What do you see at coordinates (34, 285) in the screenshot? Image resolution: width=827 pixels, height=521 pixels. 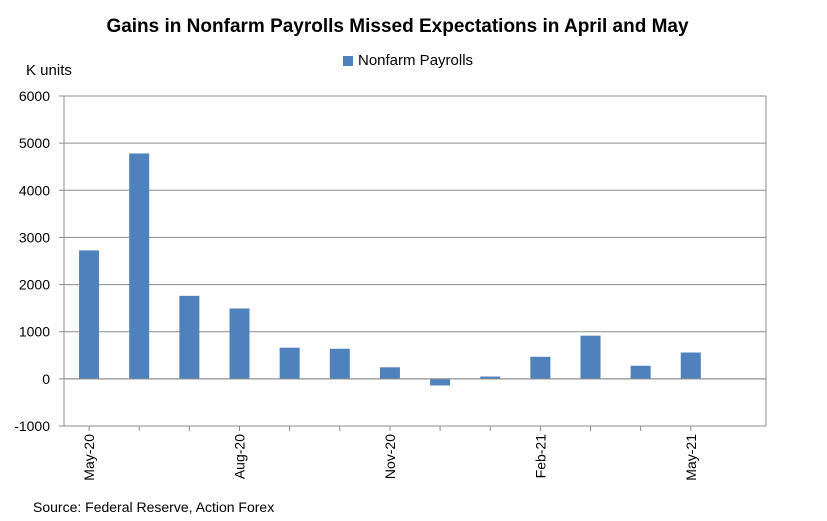 I see `y-tick-label: 2000` at bounding box center [34, 285].